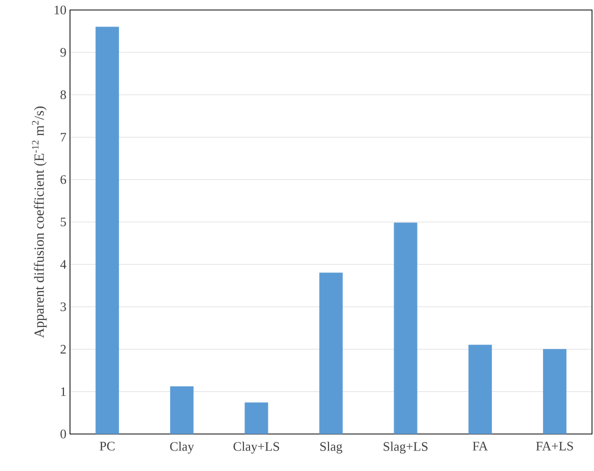 Image resolution: width=594 pixels, height=471 pixels. I want to click on x-tick-label: PC, so click(107, 446).